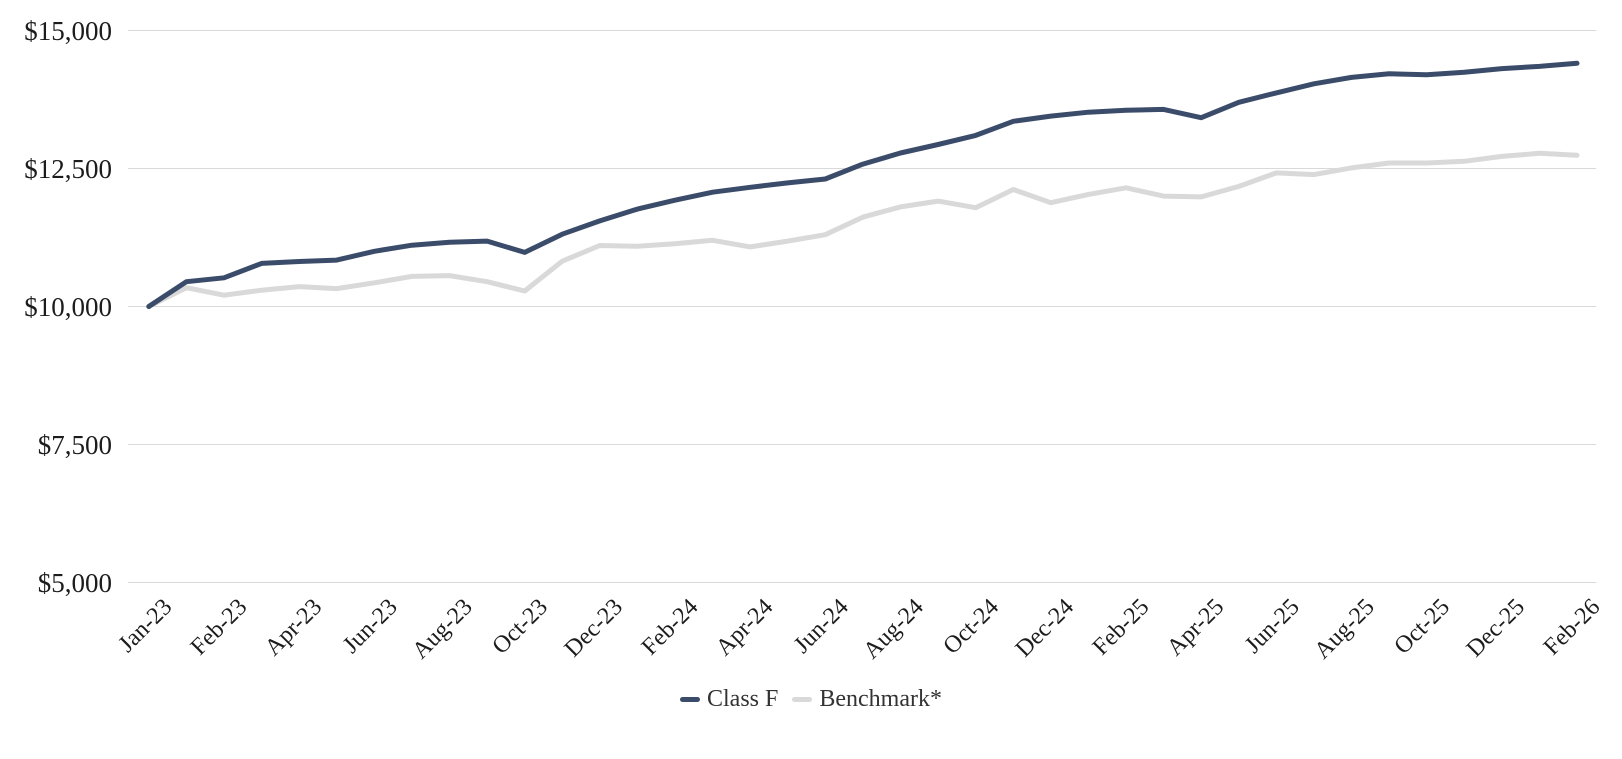  Describe the element at coordinates (68, 306) in the screenshot. I see `y-axis-label: $10,000` at that location.